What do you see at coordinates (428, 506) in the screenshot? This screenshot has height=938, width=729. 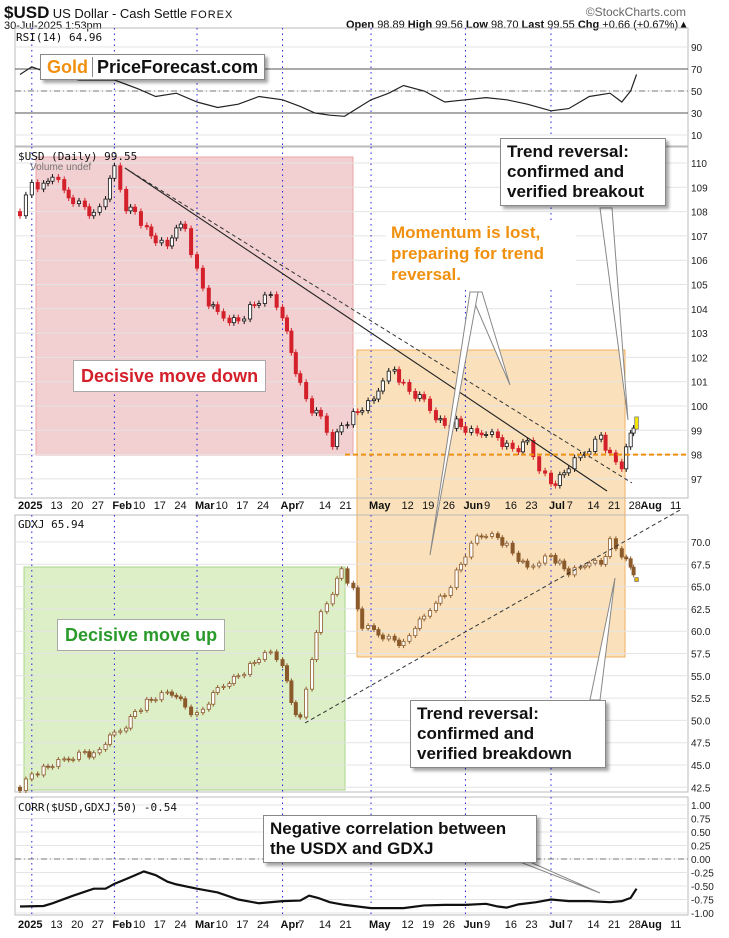 I see `x-tick-label: 19` at bounding box center [428, 506].